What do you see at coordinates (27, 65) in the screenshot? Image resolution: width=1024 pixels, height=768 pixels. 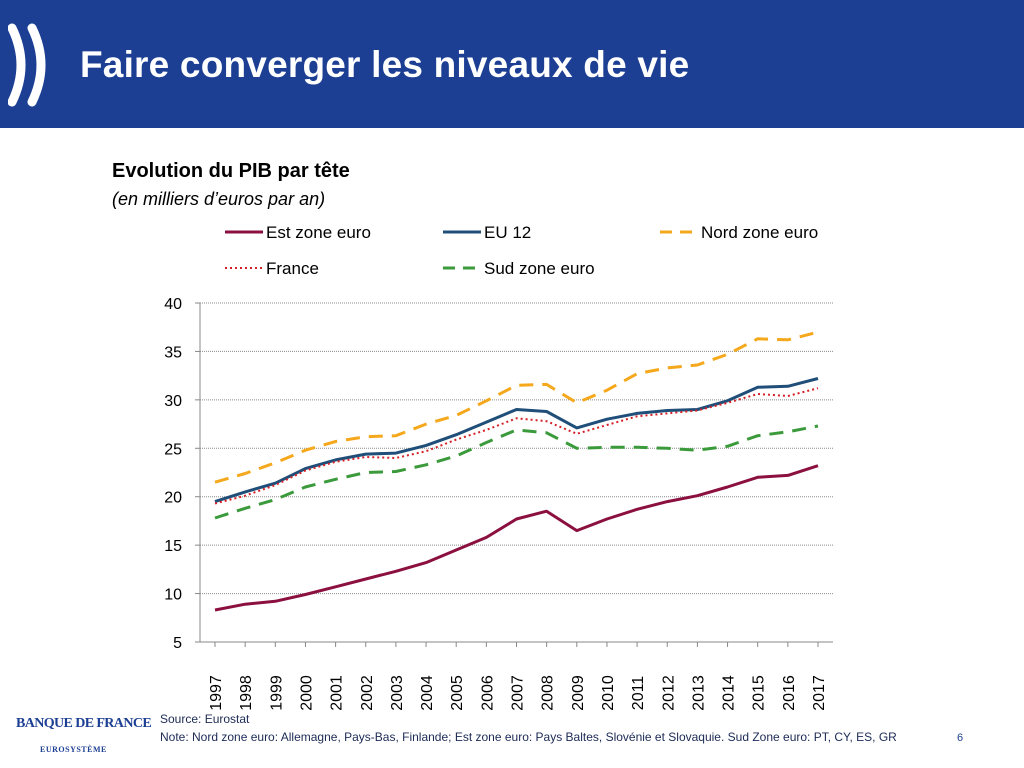 I see `double-chevron-icon` at bounding box center [27, 65].